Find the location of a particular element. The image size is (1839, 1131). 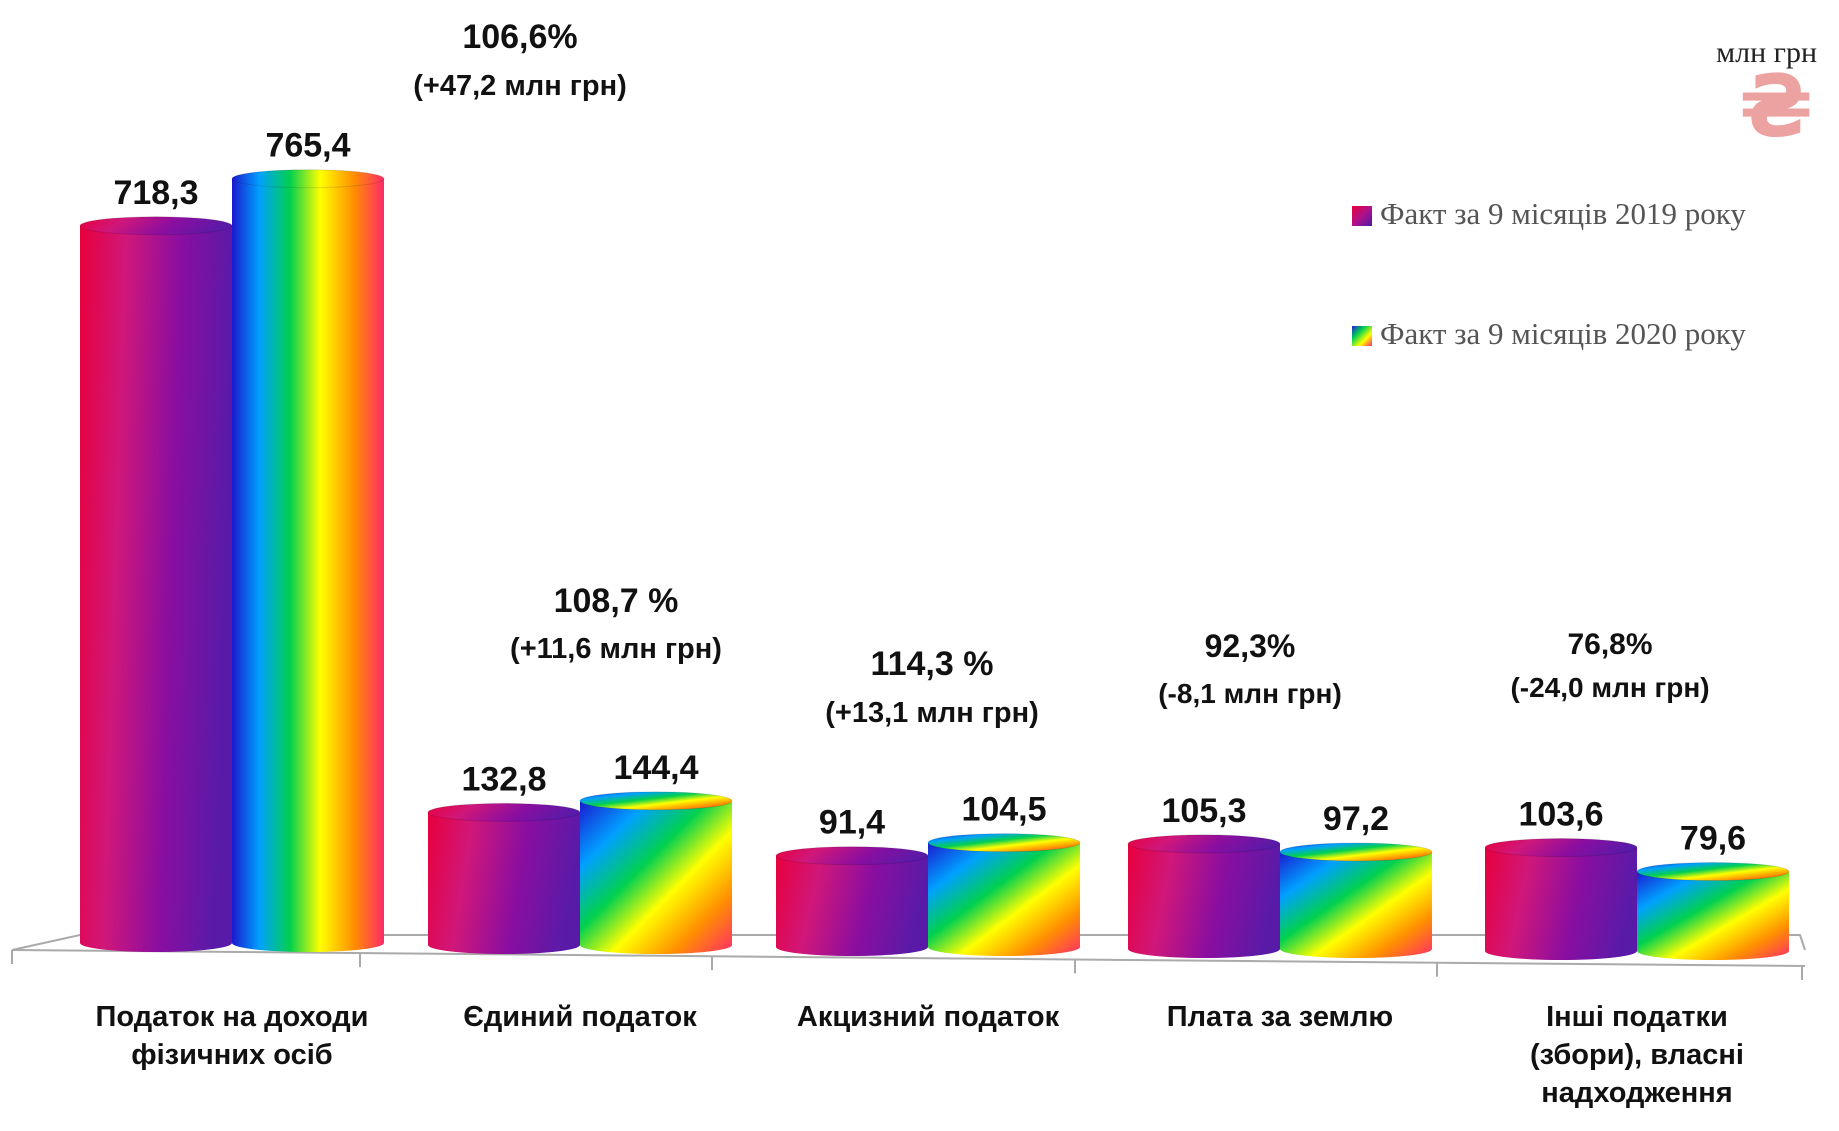

legend-label-2020: Факт за 9 місяців 2020 року is located at coordinates (1563, 333).